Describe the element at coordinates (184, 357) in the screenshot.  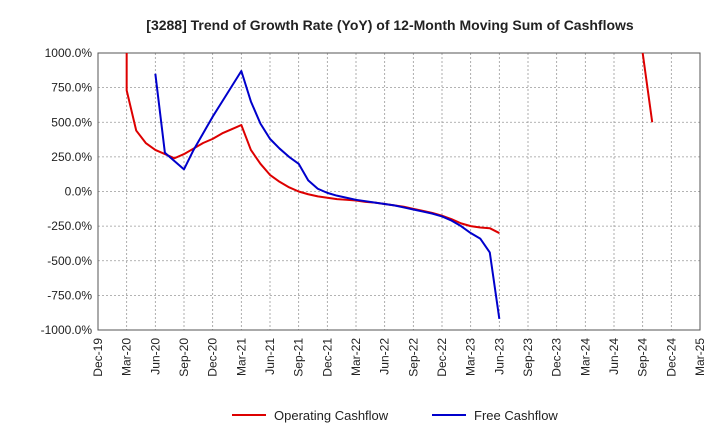
I see `x-tick-label: Sep-20` at that location.